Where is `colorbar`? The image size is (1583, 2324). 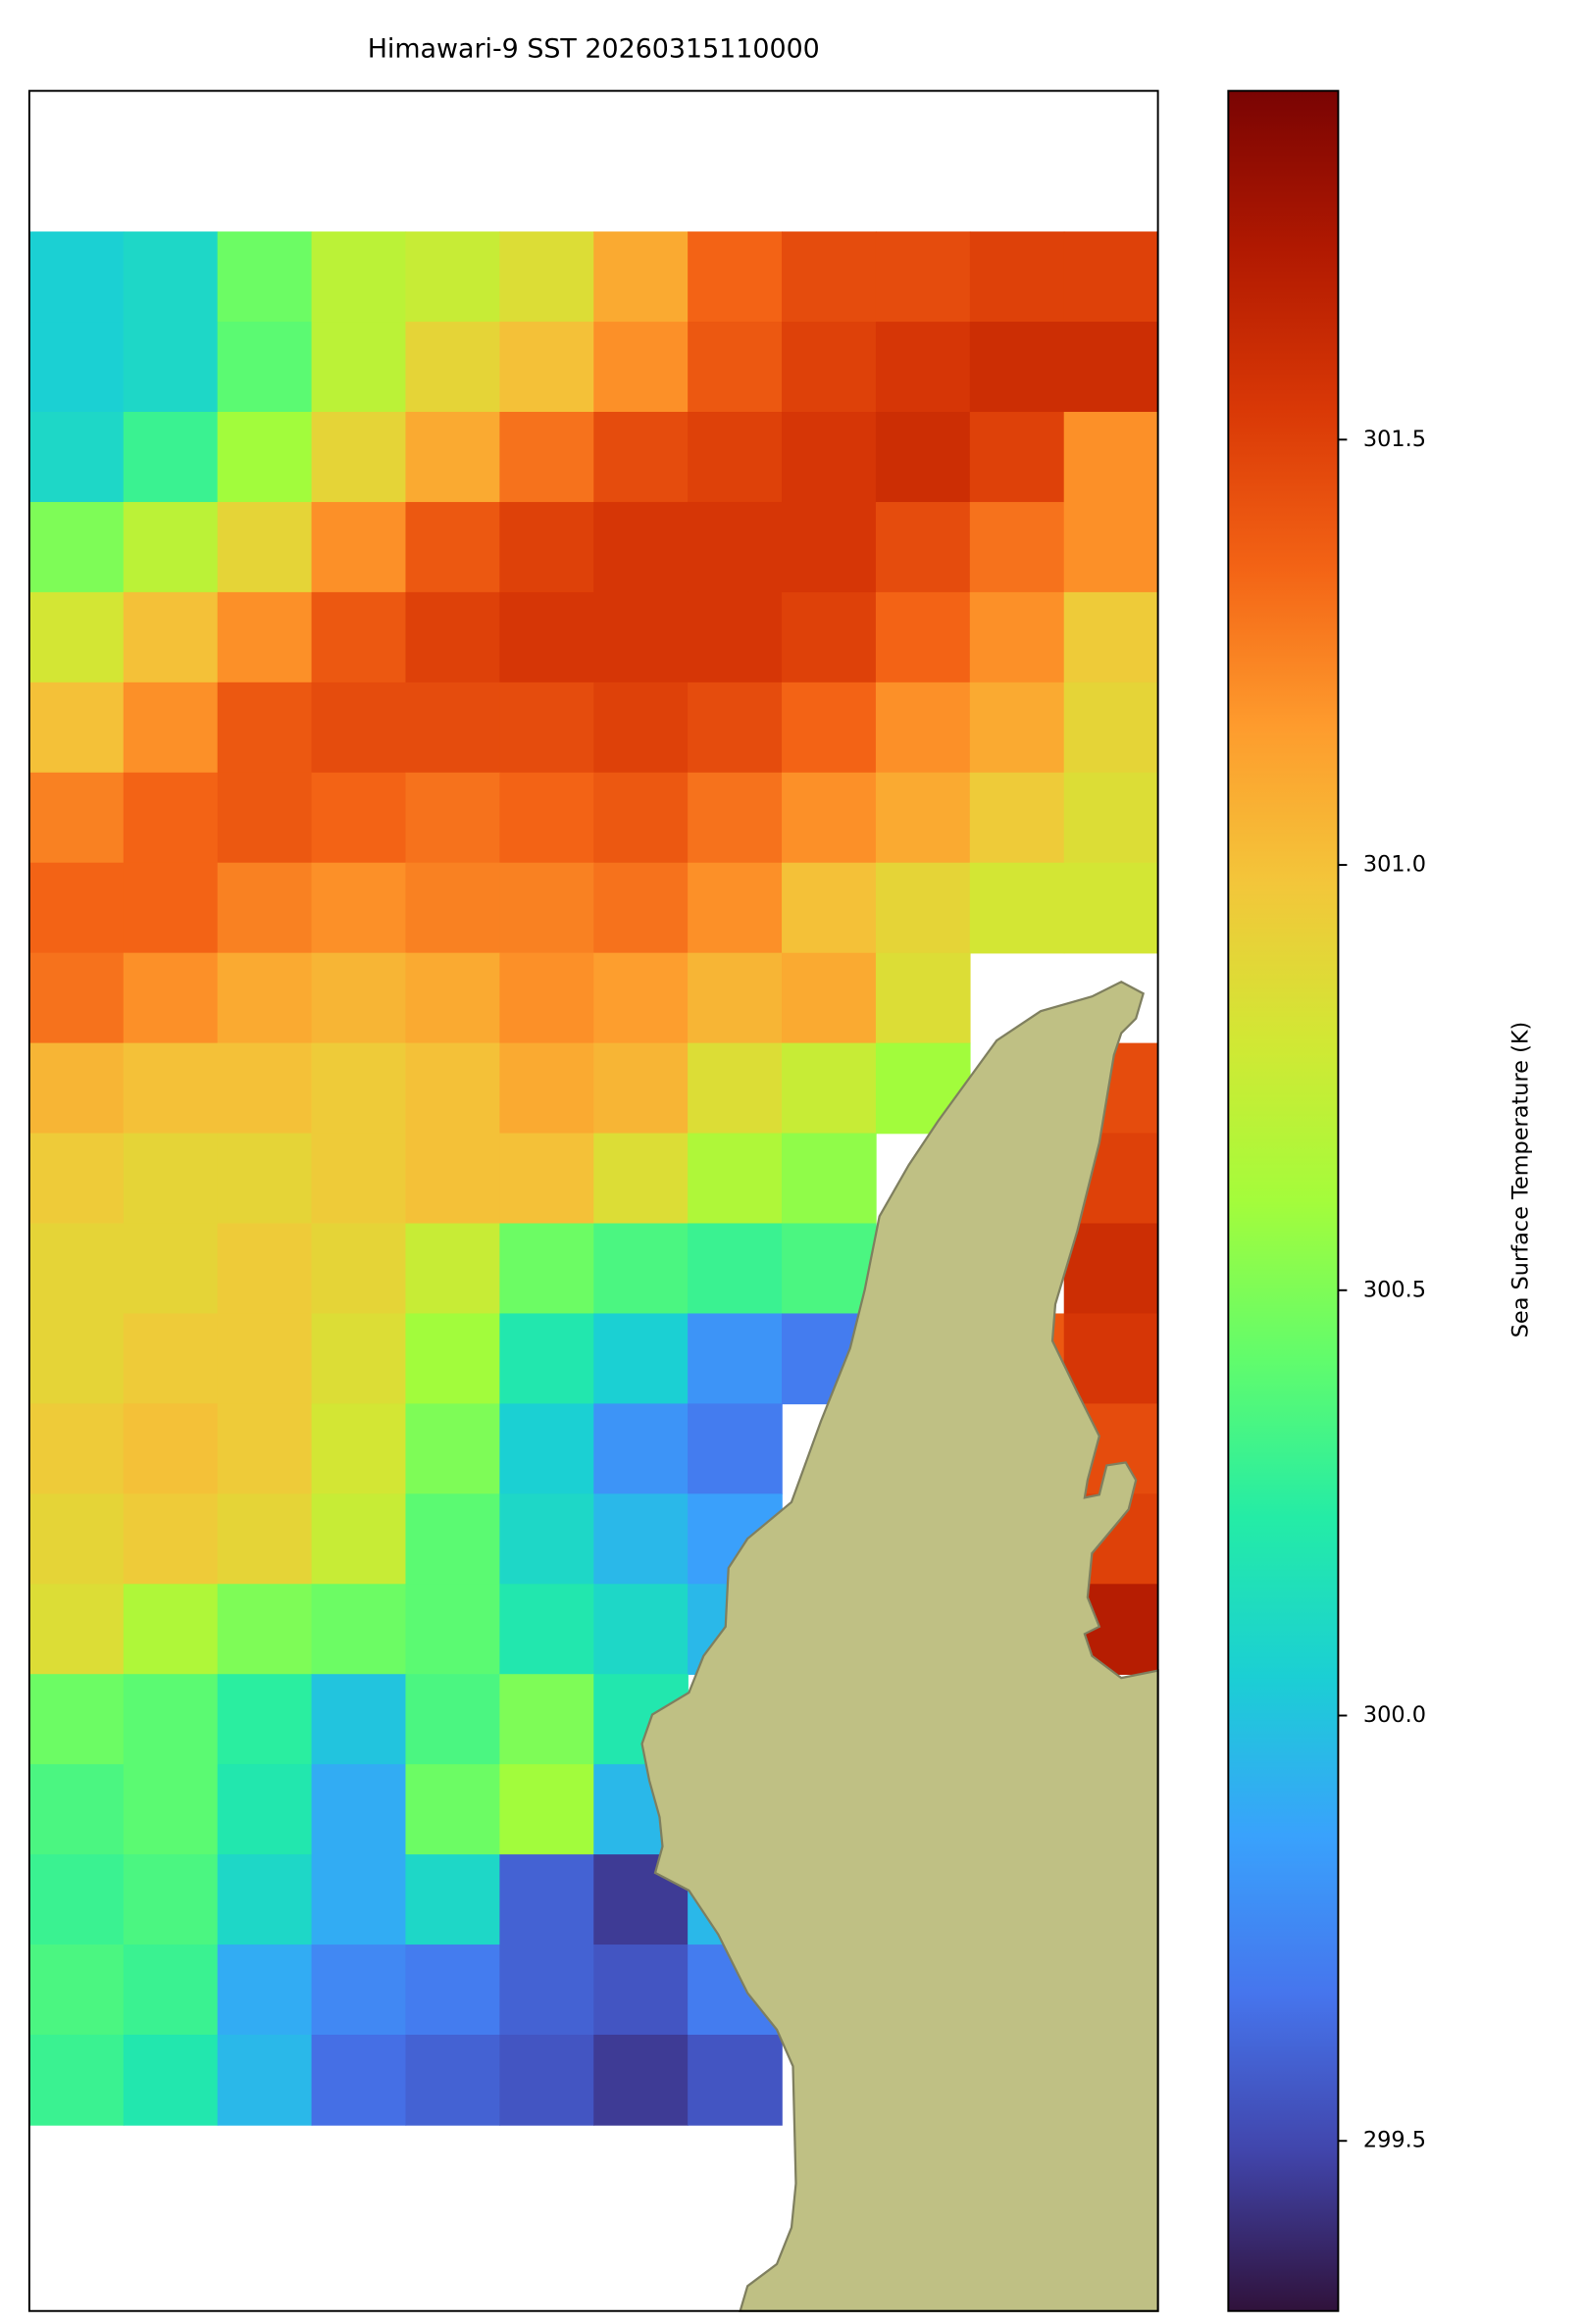
colorbar is located at coordinates (1283, 1200).